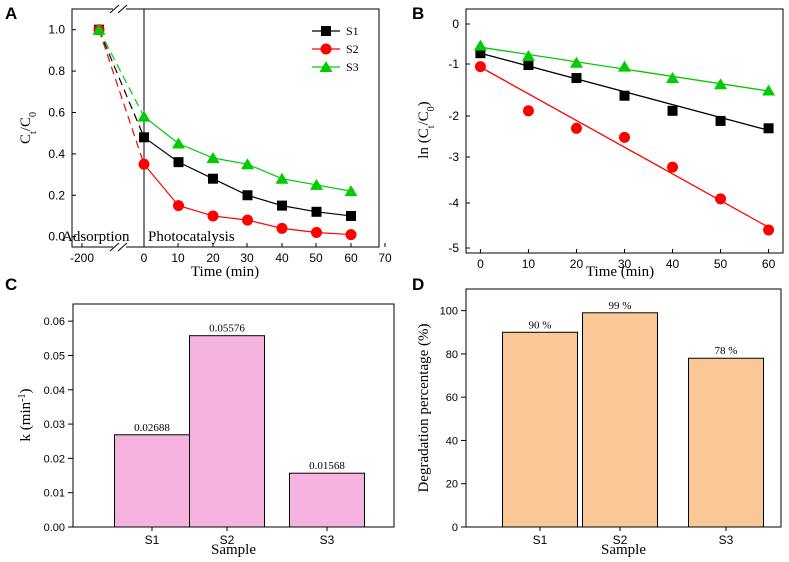 The width and height of the screenshot is (789, 562). I want to click on data-label: 0.02688, so click(152, 428).